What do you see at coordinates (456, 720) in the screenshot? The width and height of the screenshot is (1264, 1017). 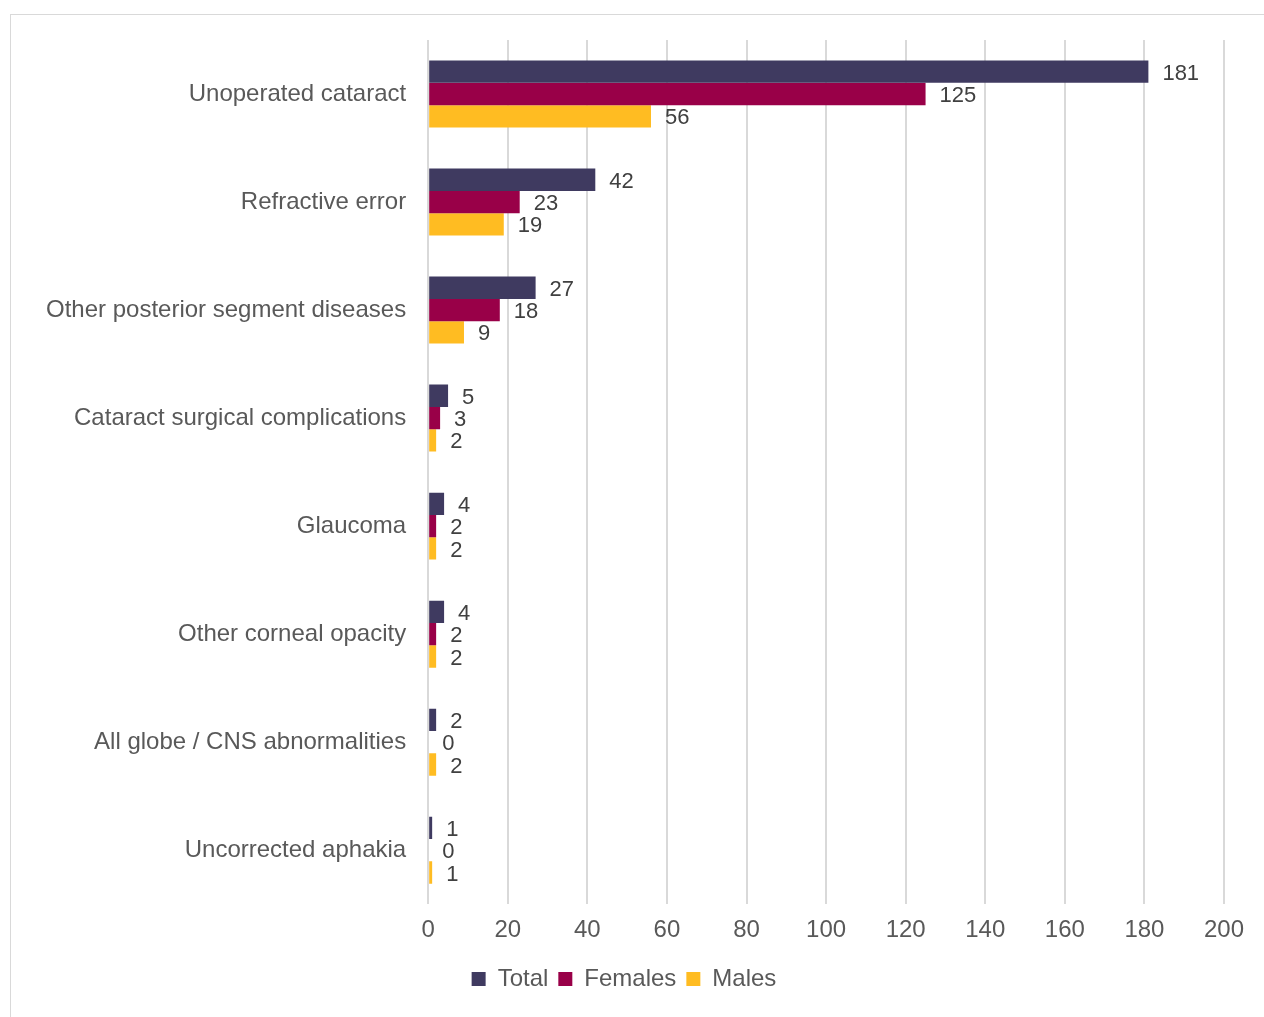 I see `data-label: 2` at bounding box center [456, 720].